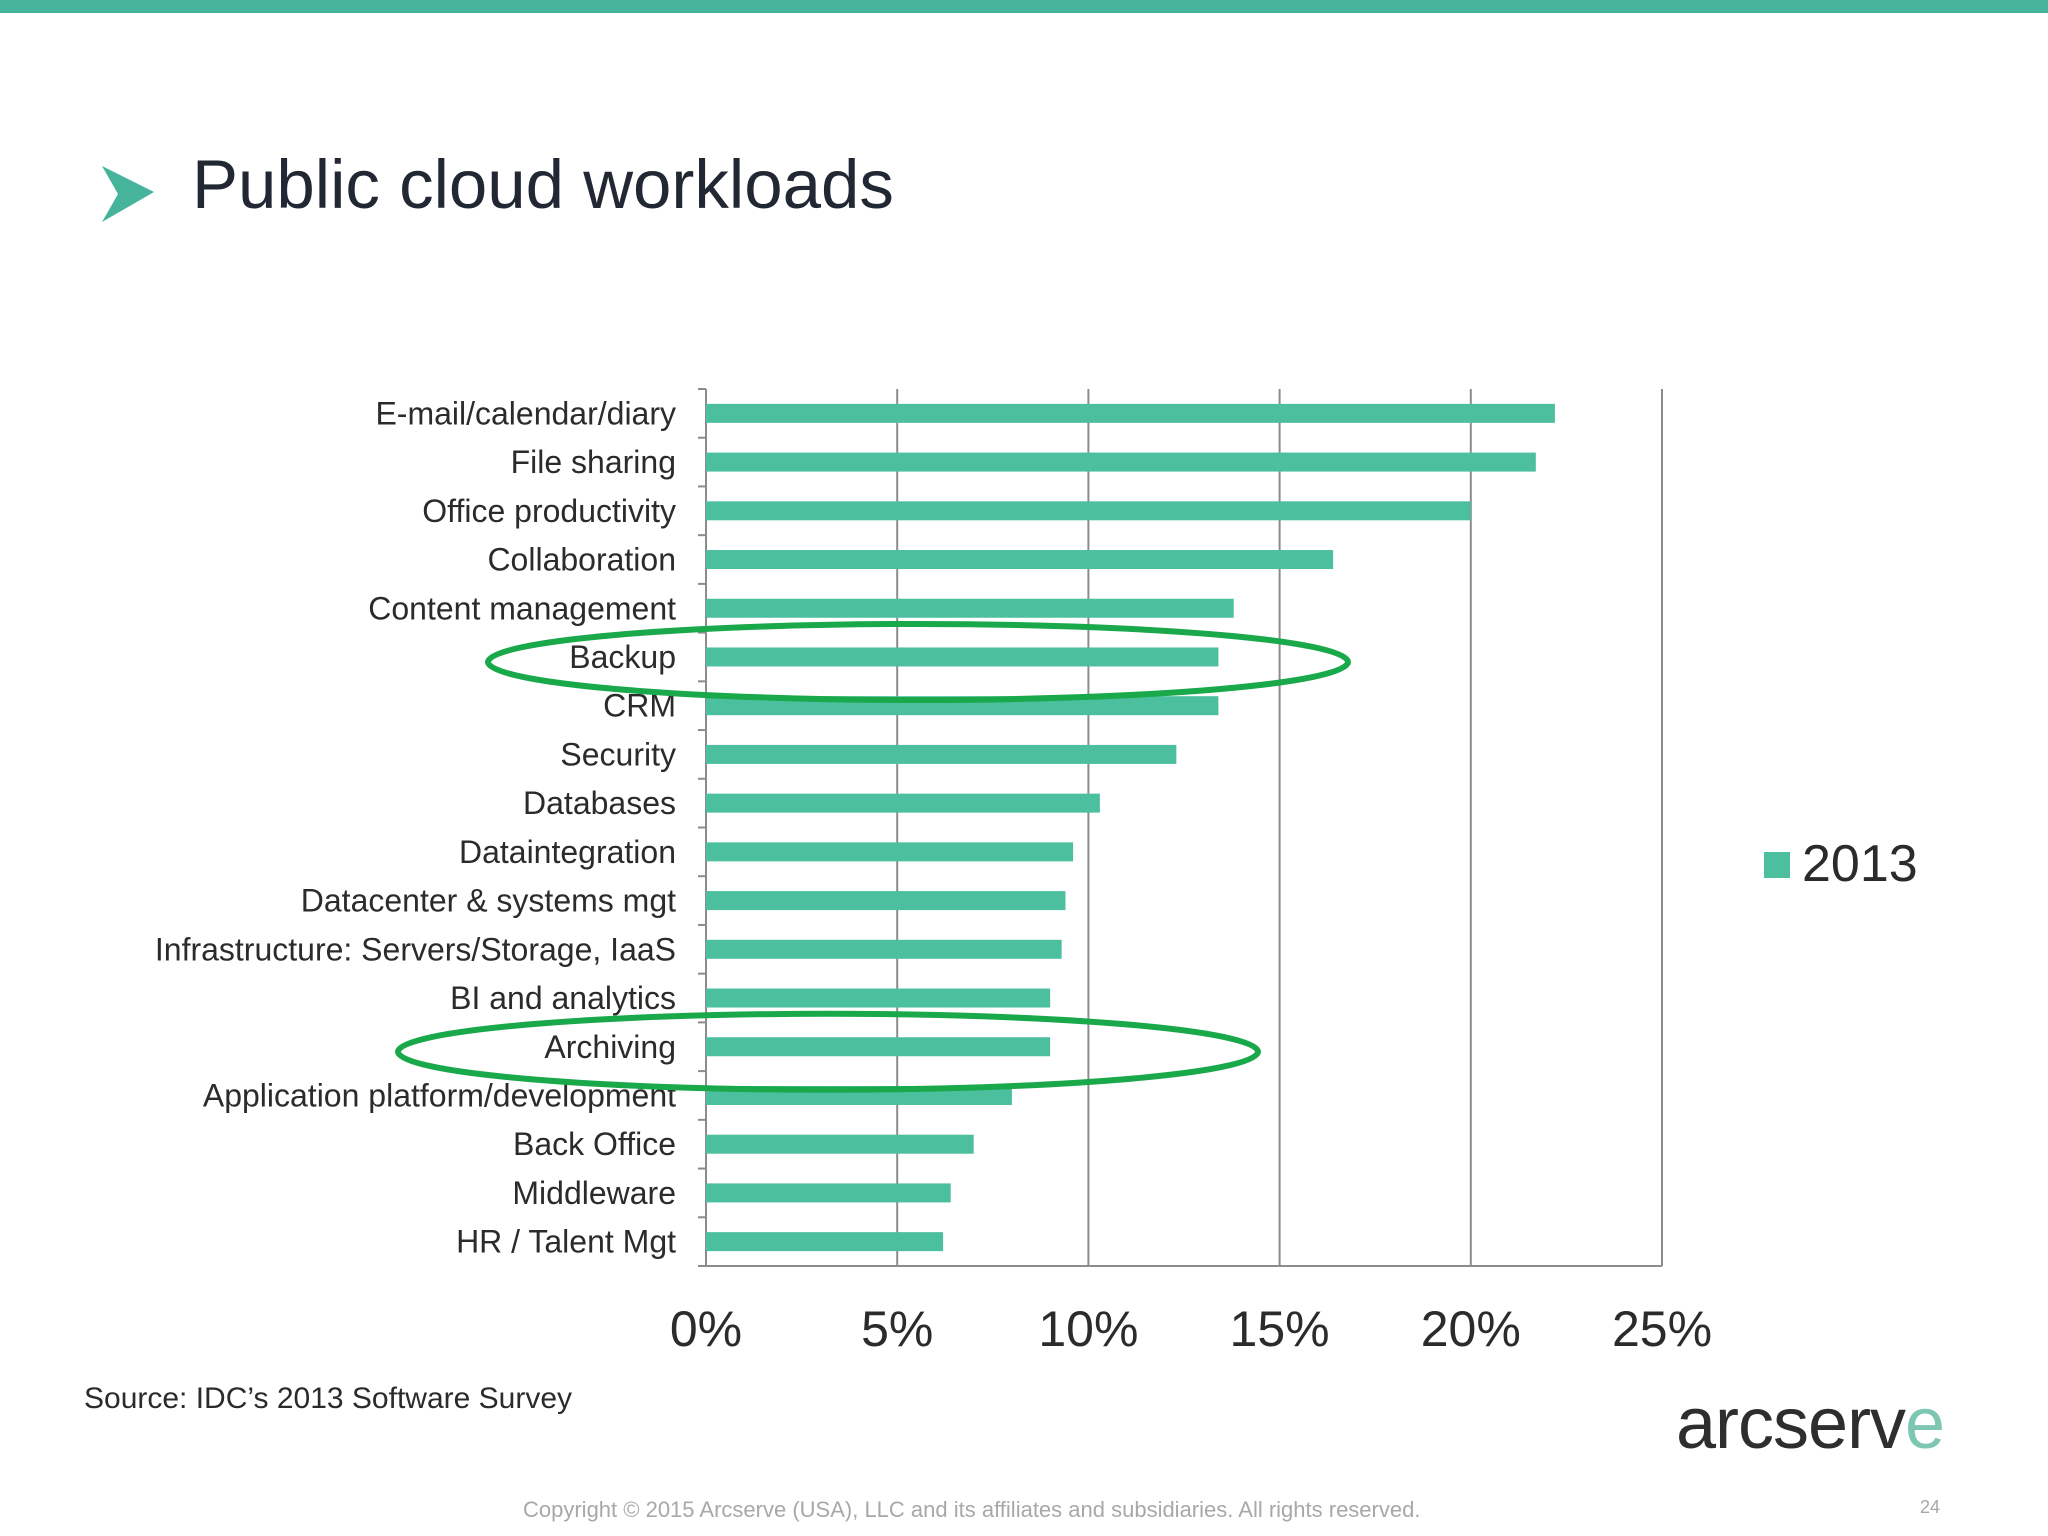  Describe the element at coordinates (566, 1242) in the screenshot. I see `category-label: HR / Talent Mgt` at that location.